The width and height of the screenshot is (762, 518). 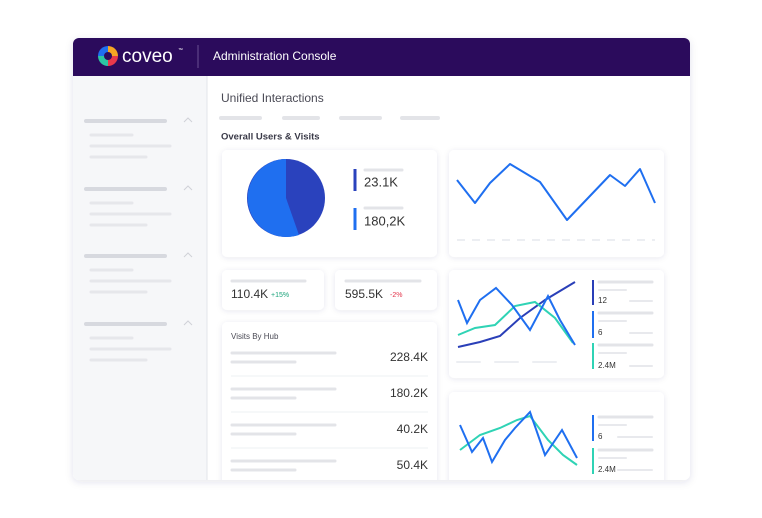 I want to click on page-title: Unified Interactions, so click(x=272, y=98).